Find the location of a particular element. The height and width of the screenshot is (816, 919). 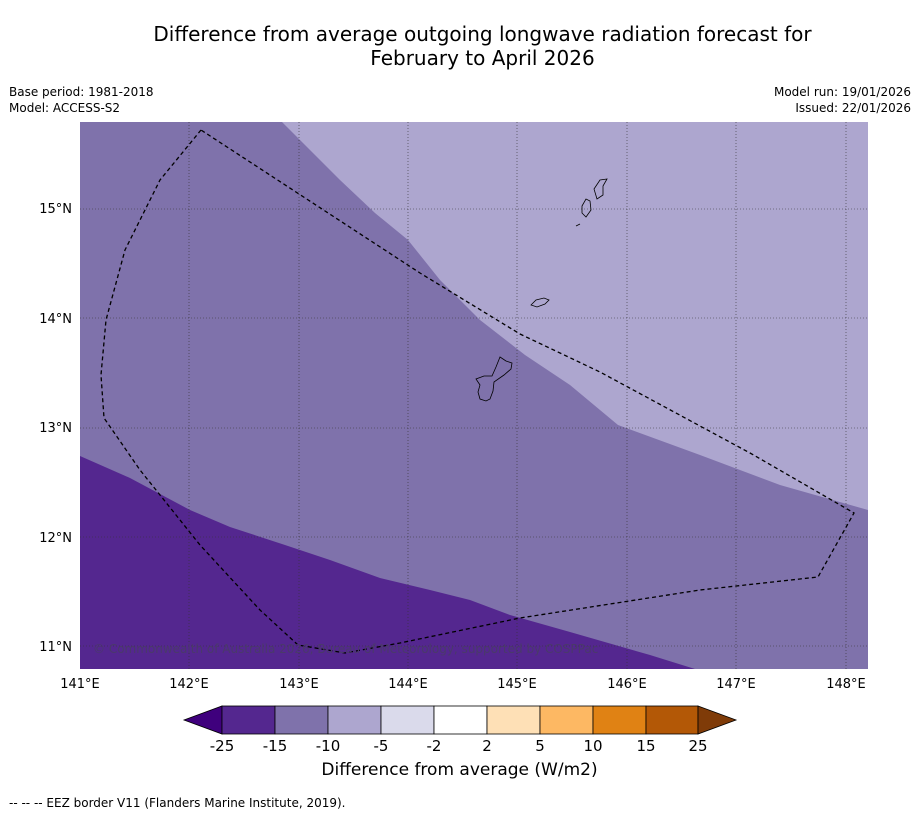

colorbar: -25 -15 -10 -5 -2 2 5 10 15 25 is located at coordinates (460, 730).